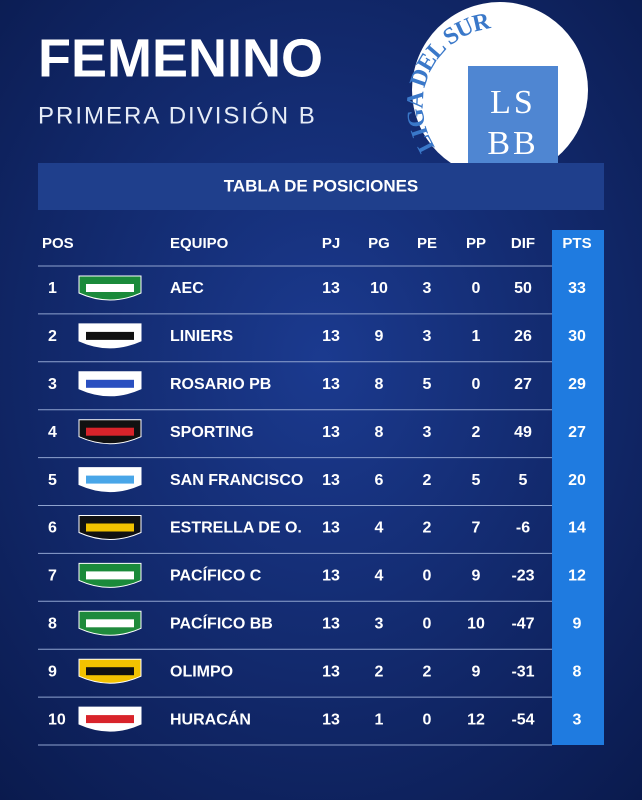 The image size is (642, 800). What do you see at coordinates (523, 288) in the screenshot?
I see `cell-dif: 50` at bounding box center [523, 288].